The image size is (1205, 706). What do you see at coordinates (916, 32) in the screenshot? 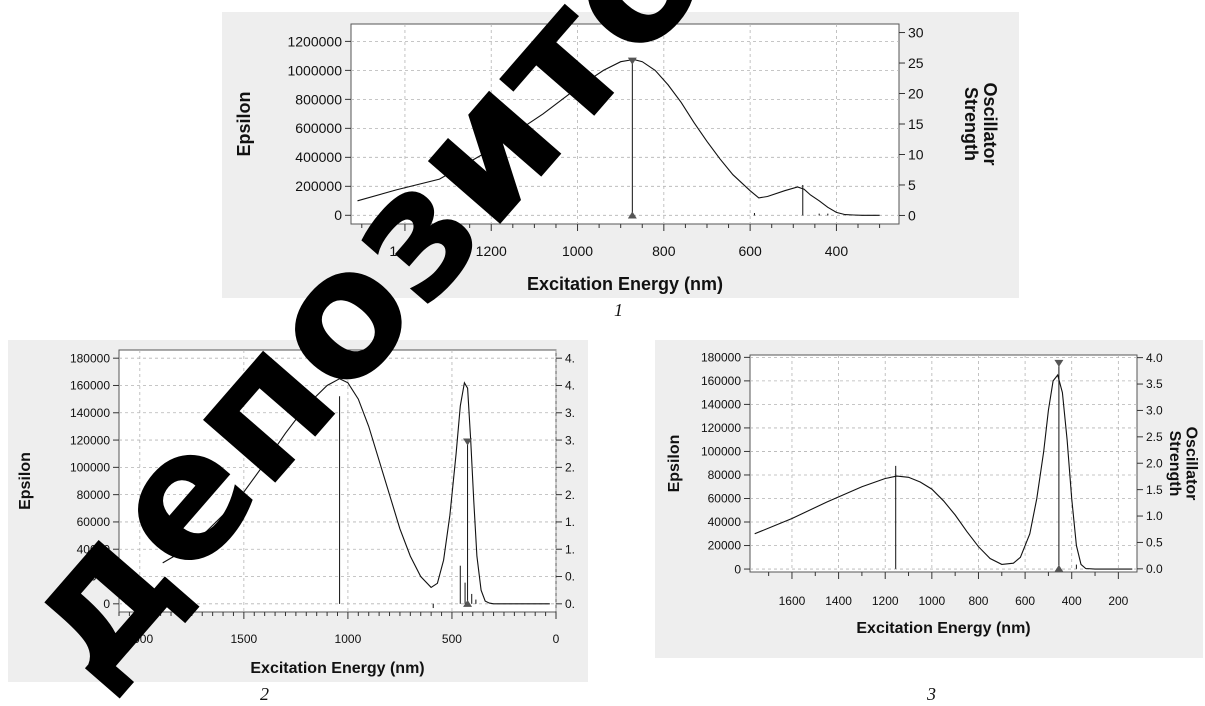
I see `y2-tick-label: 30` at bounding box center [916, 32].